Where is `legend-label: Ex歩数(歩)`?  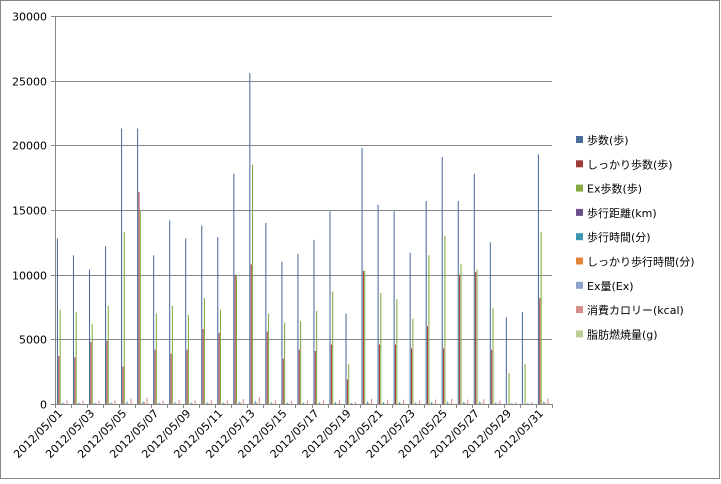 legend-label: Ex歩数(歩) is located at coordinates (614, 189).